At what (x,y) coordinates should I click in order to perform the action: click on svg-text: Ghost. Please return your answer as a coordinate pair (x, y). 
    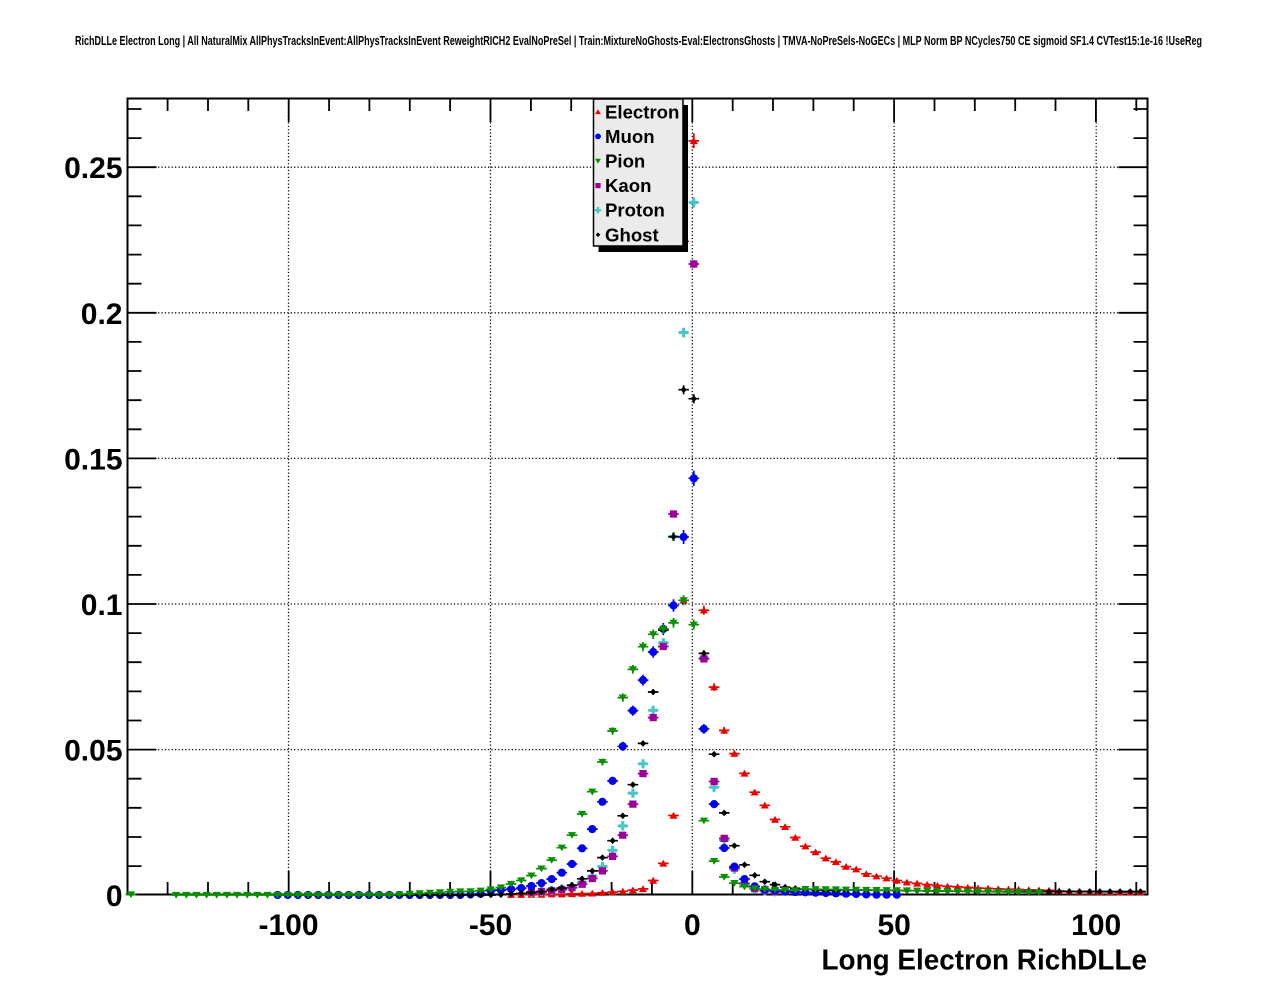
    Looking at the image, I should click on (632, 234).